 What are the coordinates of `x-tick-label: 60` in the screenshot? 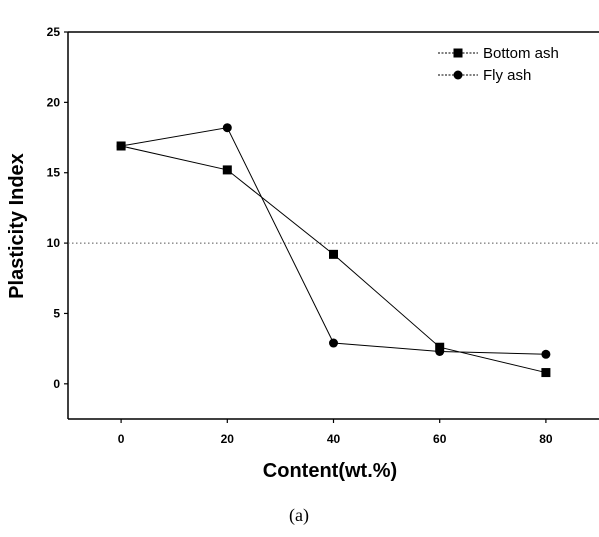 It's located at (440, 439).